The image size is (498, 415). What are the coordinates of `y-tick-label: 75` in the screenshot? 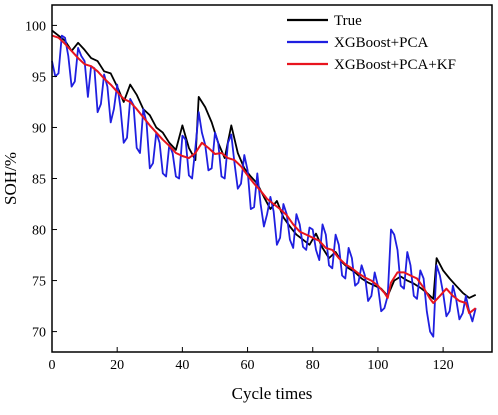 It's located at (39, 282).